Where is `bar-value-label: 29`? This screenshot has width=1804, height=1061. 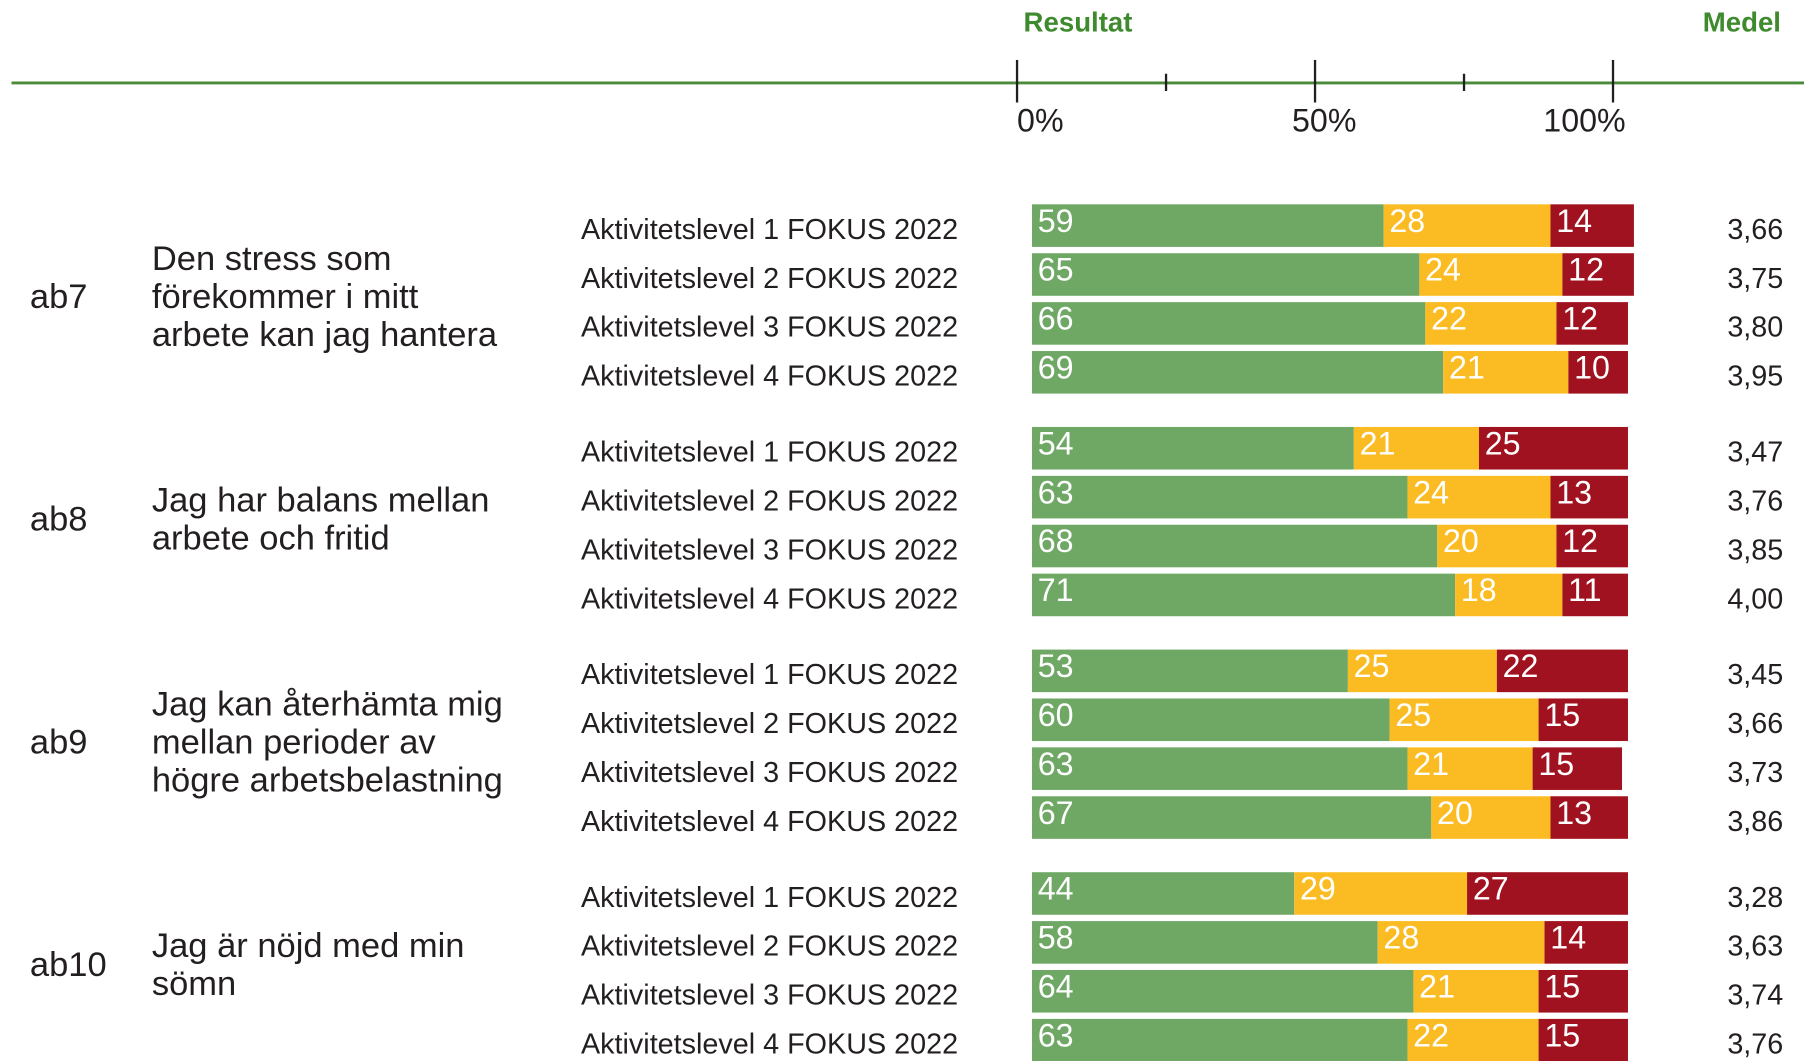
bar-value-label: 29 is located at coordinates (1318, 889).